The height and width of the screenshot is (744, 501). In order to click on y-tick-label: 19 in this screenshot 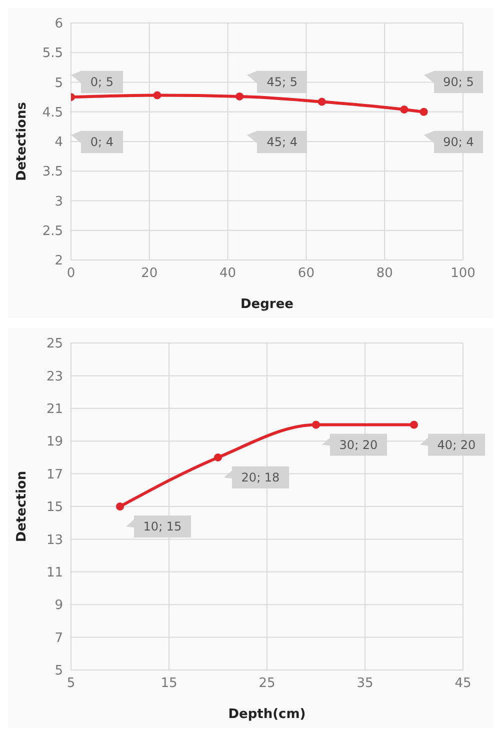, I will do `click(54, 442)`.